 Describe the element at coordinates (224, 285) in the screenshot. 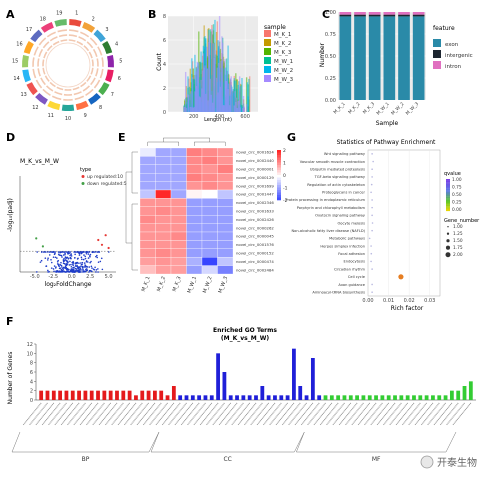

I see `e-col-label: M_W_3` at that location.